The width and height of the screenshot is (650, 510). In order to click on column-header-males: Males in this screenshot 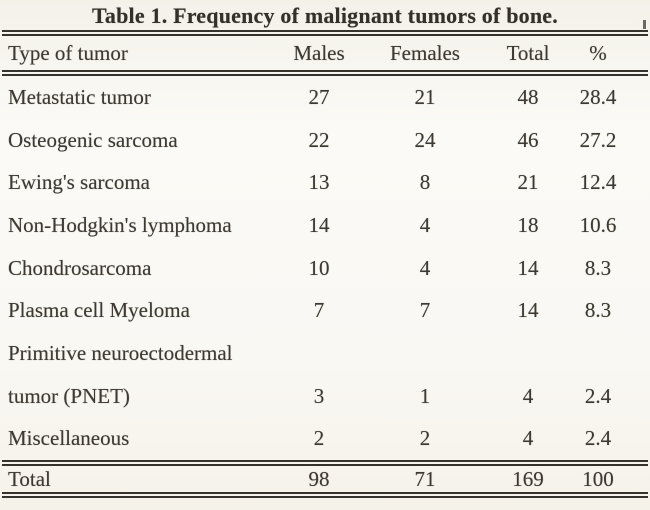, I will do `click(319, 52)`.